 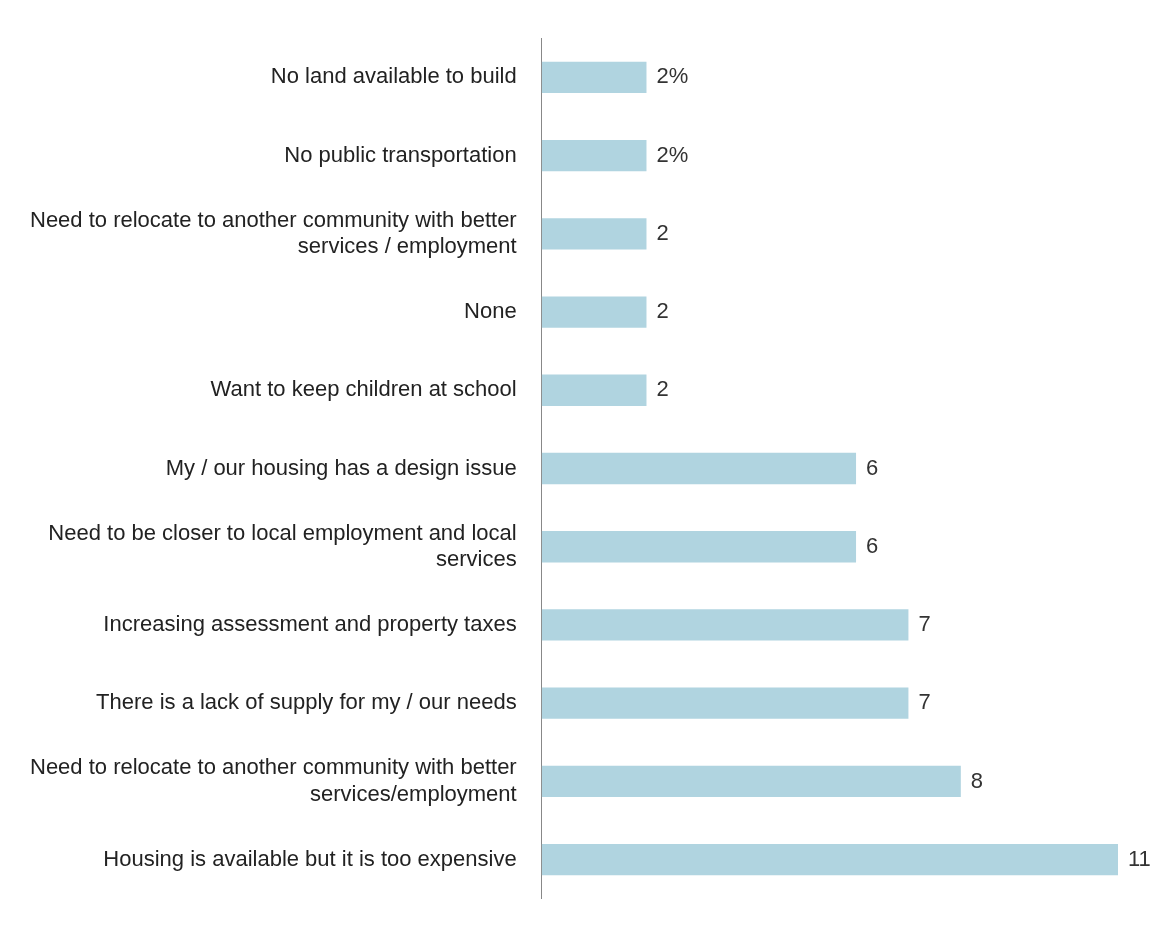 What do you see at coordinates (273, 232) in the screenshot?
I see `y-tick-label: Need to relocate to another community with better services / employment` at bounding box center [273, 232].